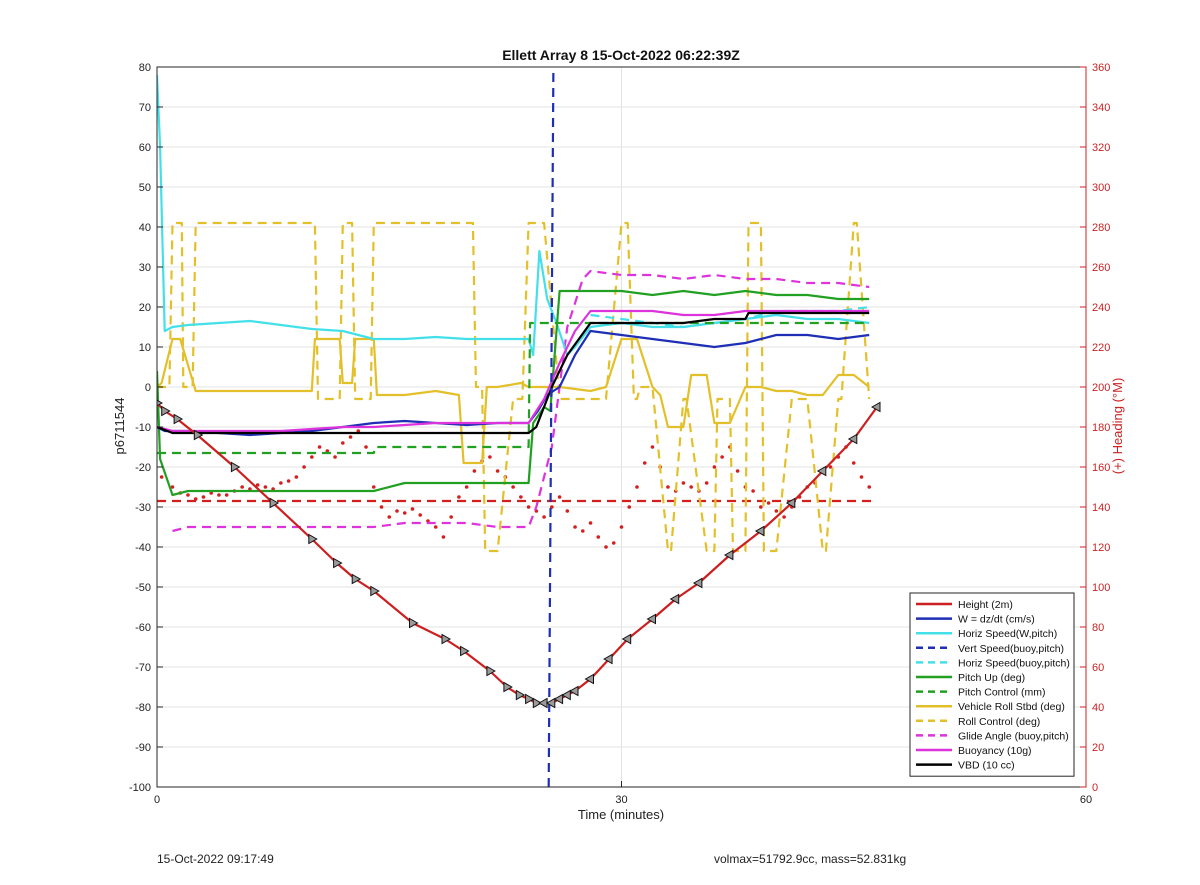  What do you see at coordinates (1011, 707) in the screenshot?
I see `legend-label: Vehicle Roll Stbd (deg)` at bounding box center [1011, 707].